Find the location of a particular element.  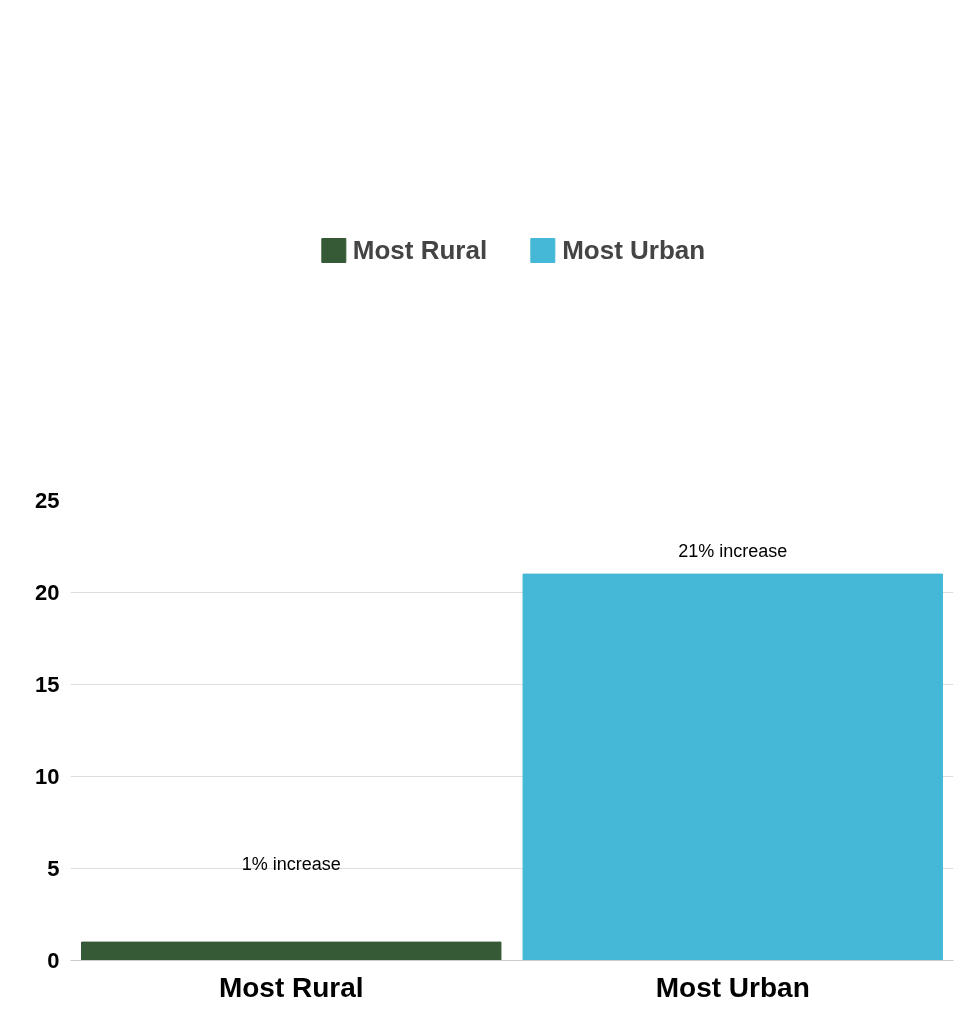

annotation: 1% increase is located at coordinates (291, 863).